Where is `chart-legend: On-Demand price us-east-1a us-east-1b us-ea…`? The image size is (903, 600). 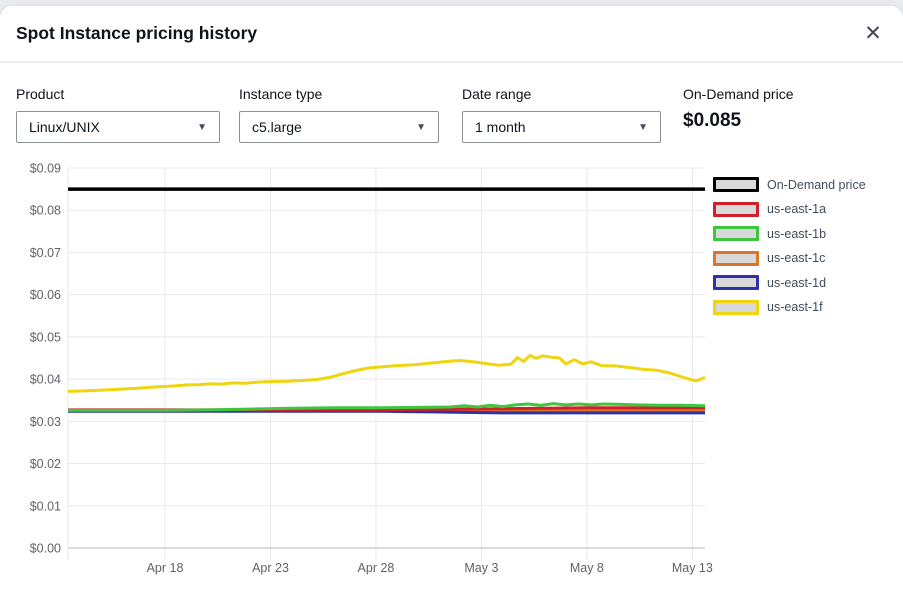
chart-legend: On-Demand price us-east-1a us-east-1b us-ea… is located at coordinates (789, 250).